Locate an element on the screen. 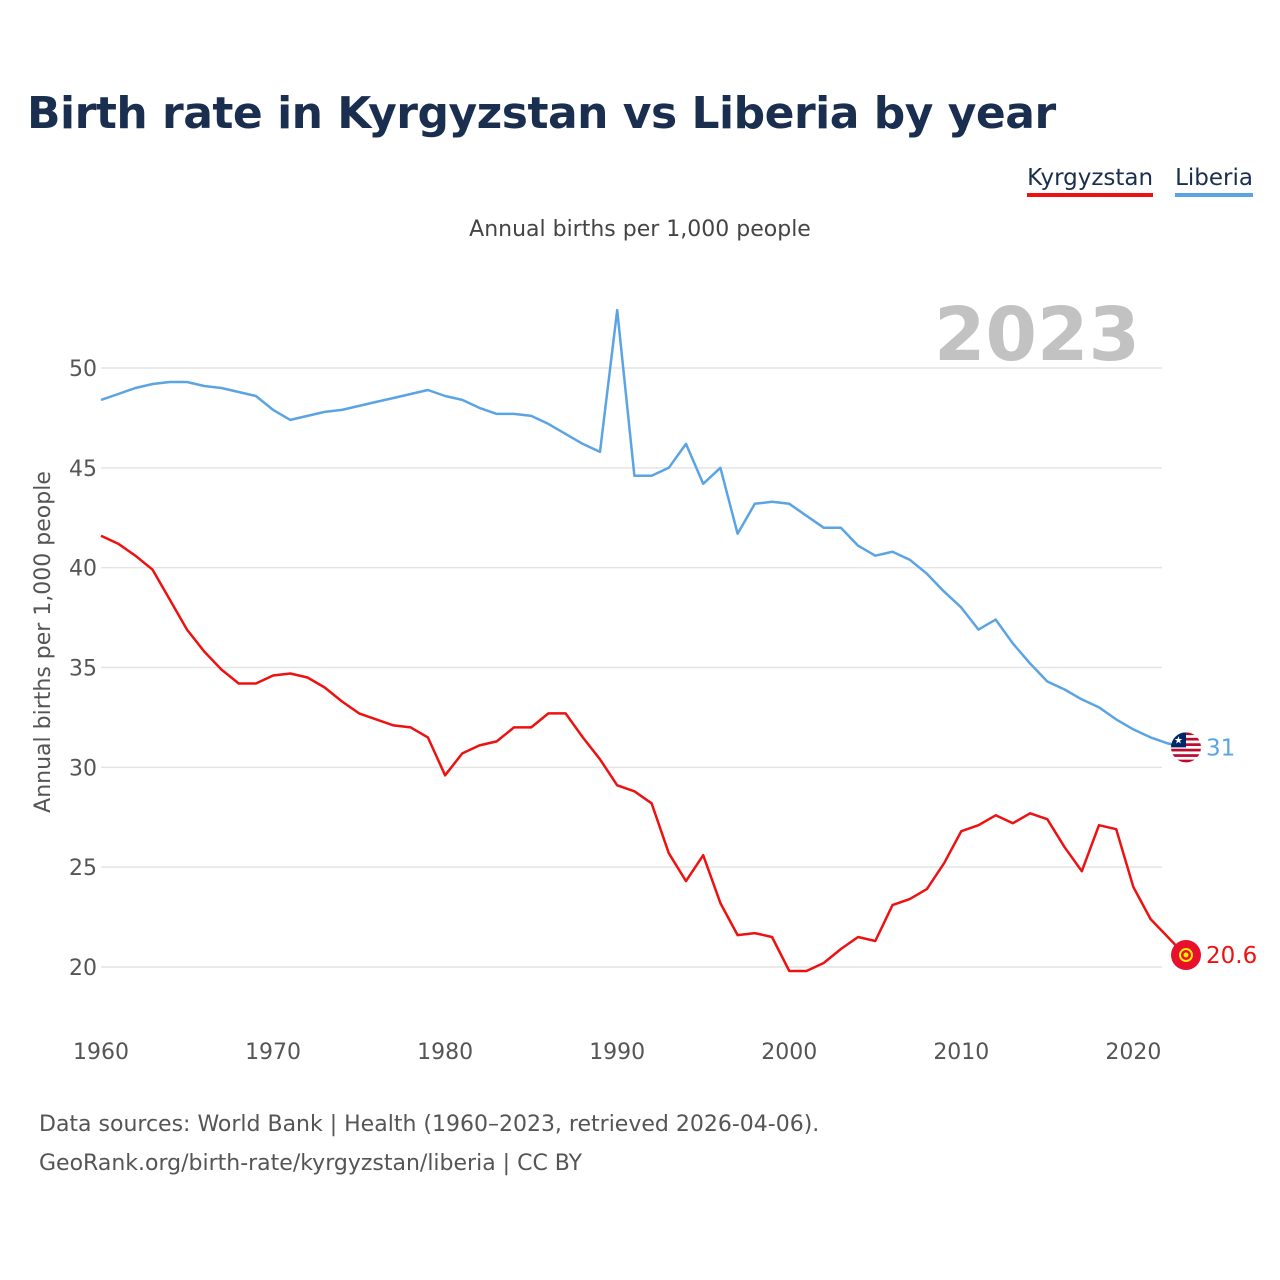 This screenshot has width=1280, height=1280. end-label-kyrgyzstan: 20.6 is located at coordinates (1231, 956).